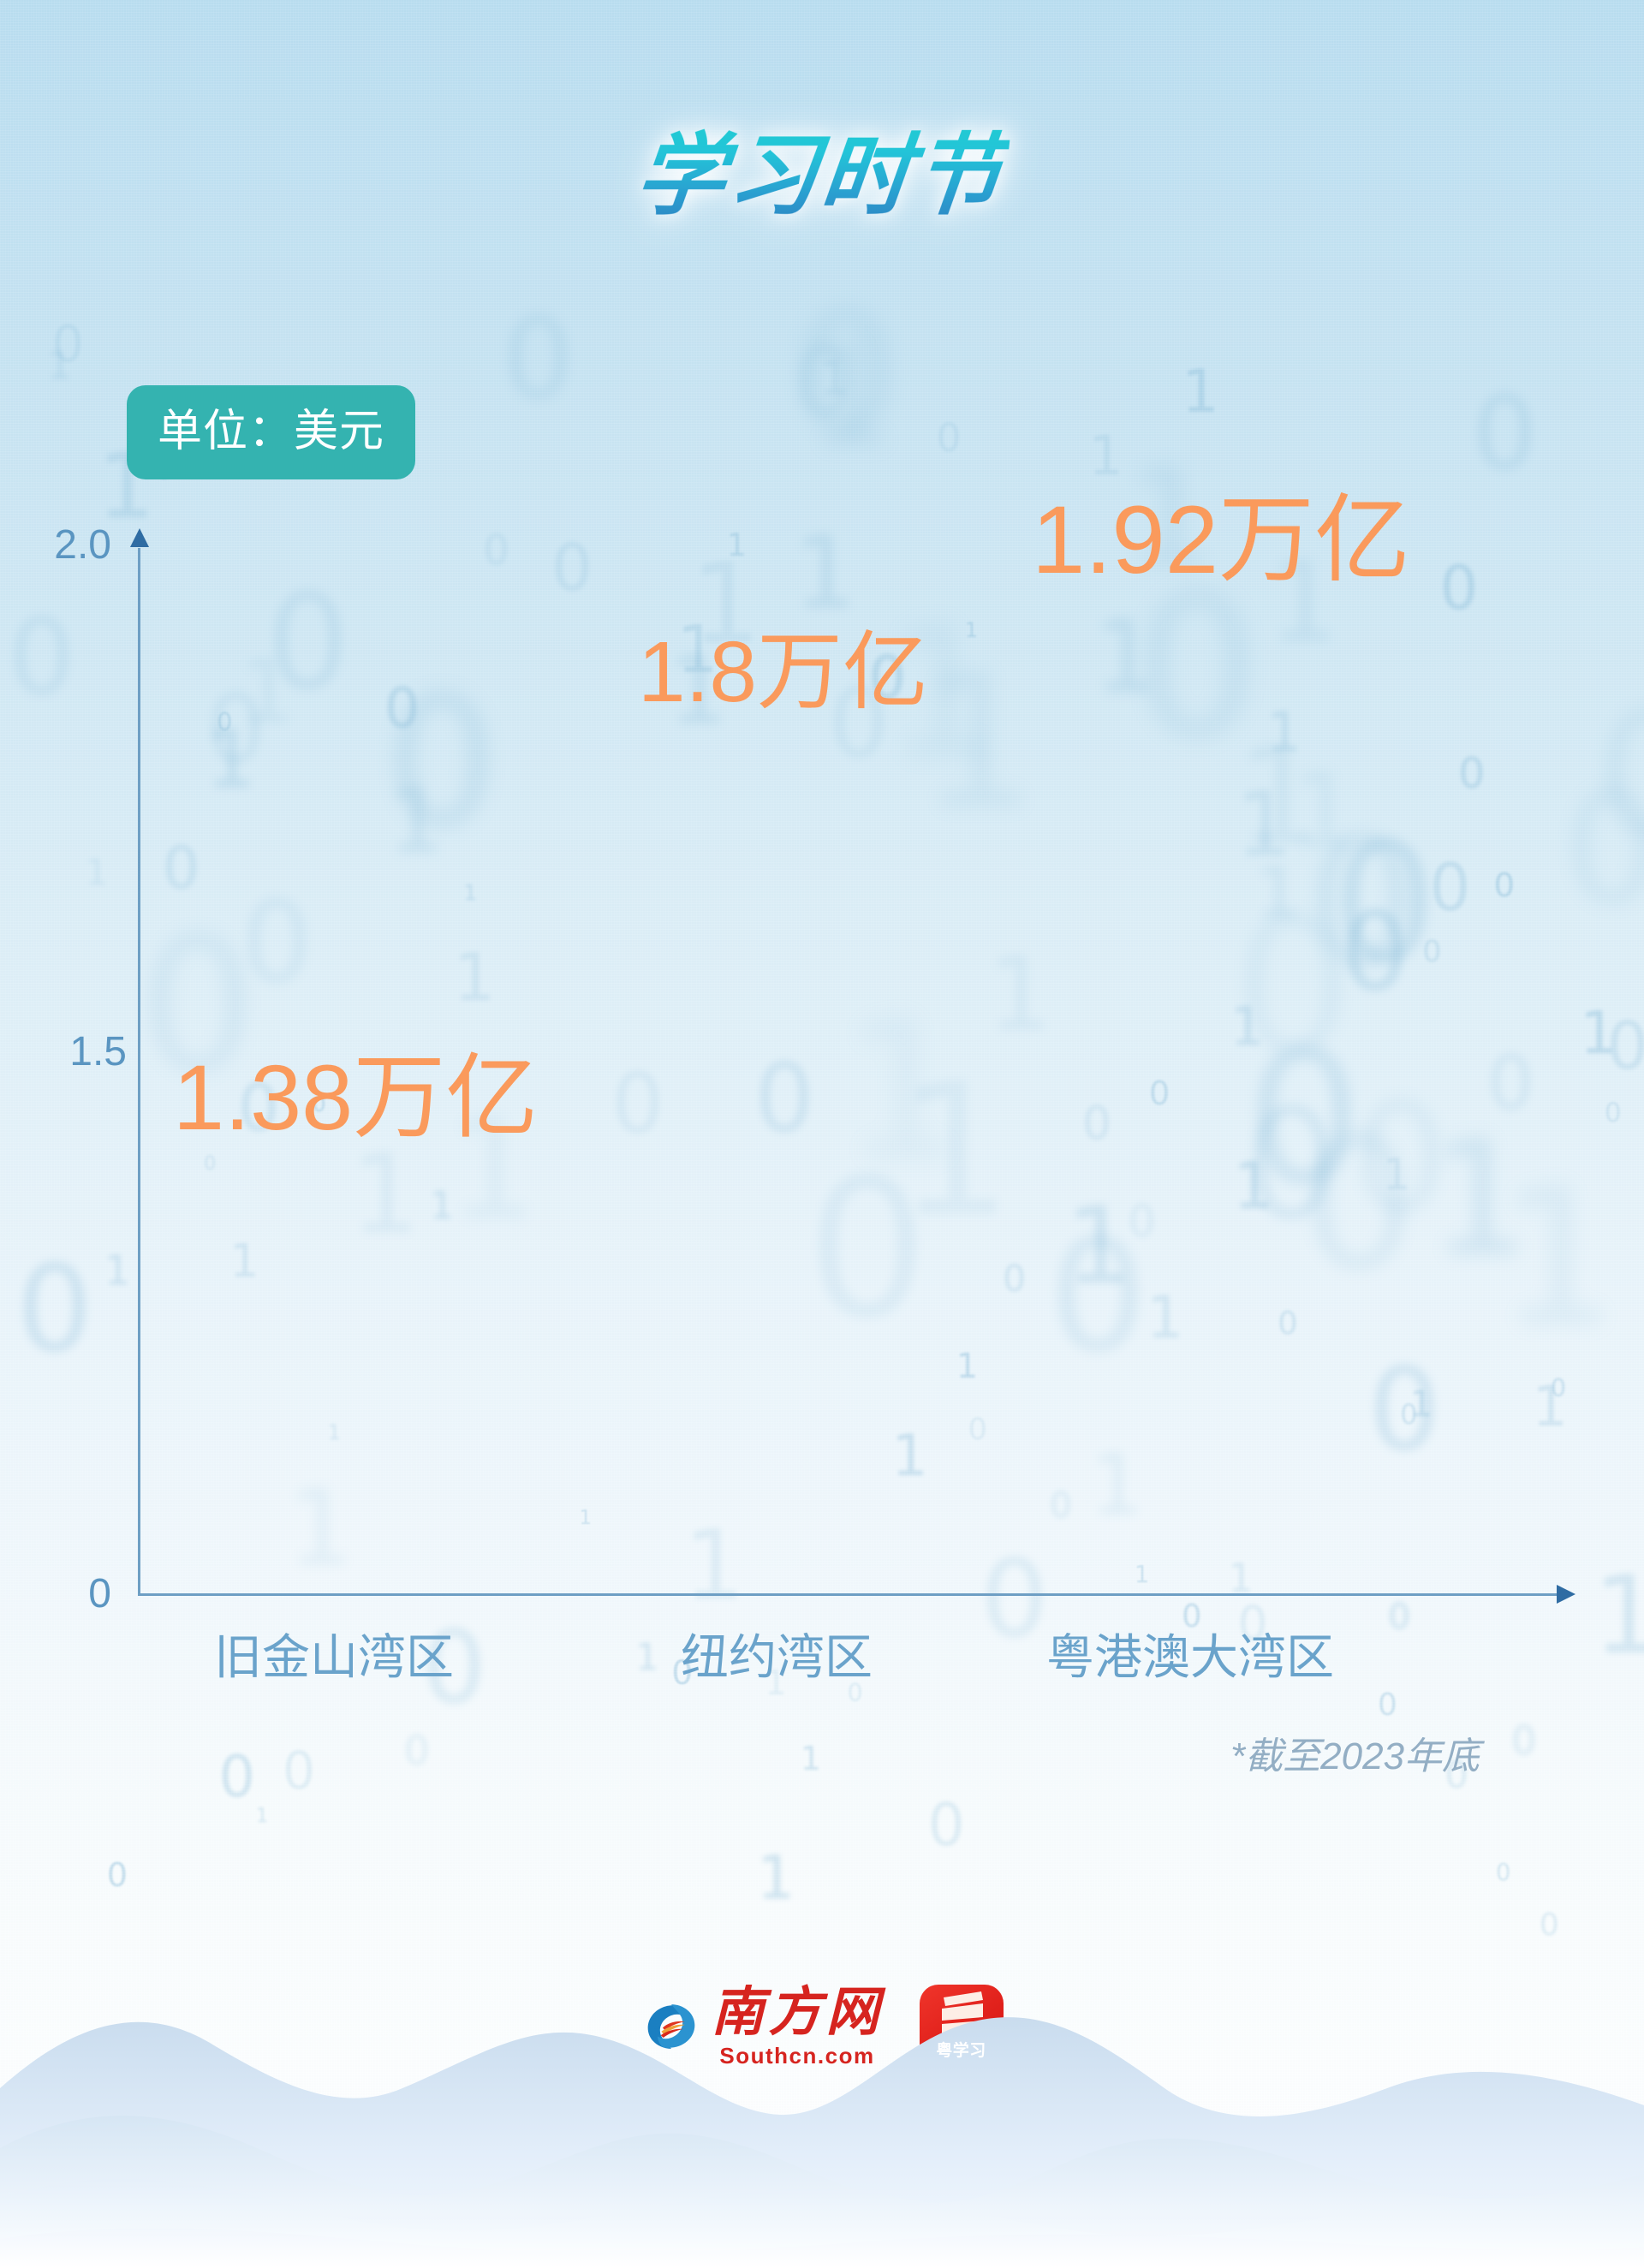 This screenshot has width=1644, height=2268. What do you see at coordinates (99, 1593) in the screenshot?
I see `y-tick-label-0: 0` at bounding box center [99, 1593].